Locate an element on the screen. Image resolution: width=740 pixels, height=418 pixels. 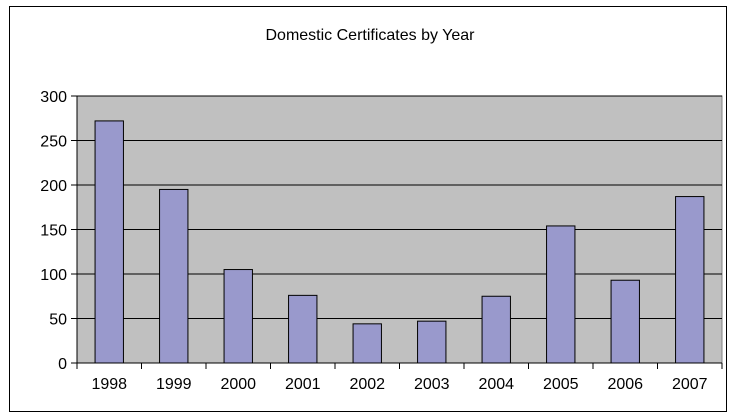
x-tick-label: 2005 is located at coordinates (561, 384).